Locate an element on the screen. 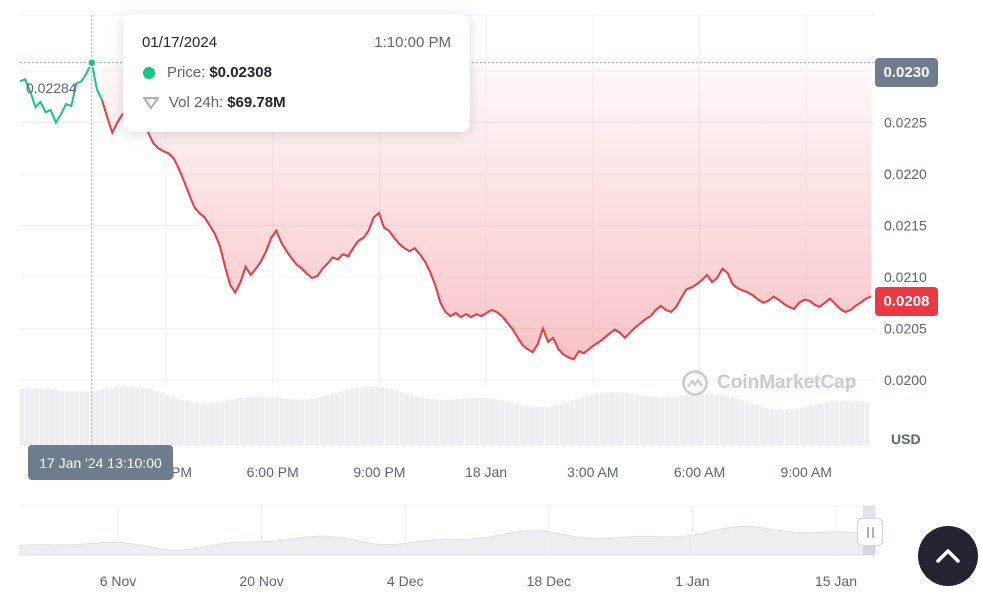 The width and height of the screenshot is (983, 615). navigator-tick-label: 15 Jan is located at coordinates (836, 581).